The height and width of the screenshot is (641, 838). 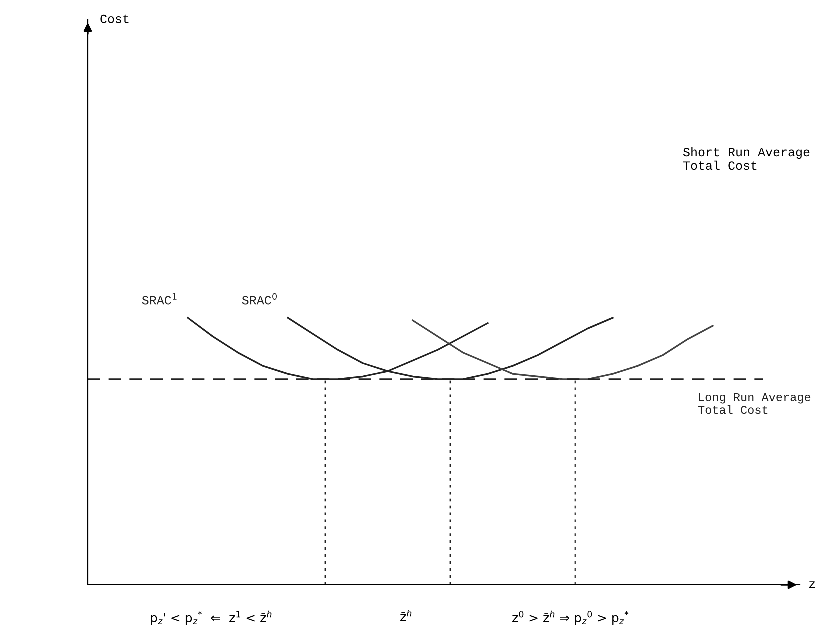 I want to click on text: p$_{z}$' < p$_{z}$$^{*}$ ⇐ z$^{1}$ < z̄$^{h}$, so click(x=211, y=617).